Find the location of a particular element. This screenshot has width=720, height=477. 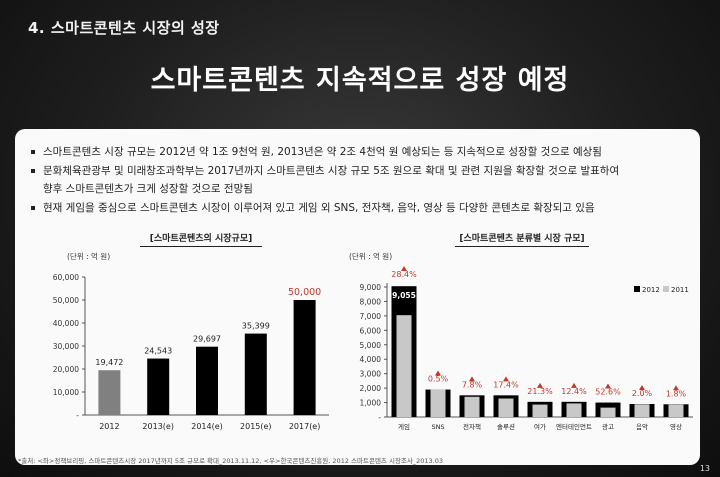

right-chart-y-tick-label: - is located at coordinates (379, 417).